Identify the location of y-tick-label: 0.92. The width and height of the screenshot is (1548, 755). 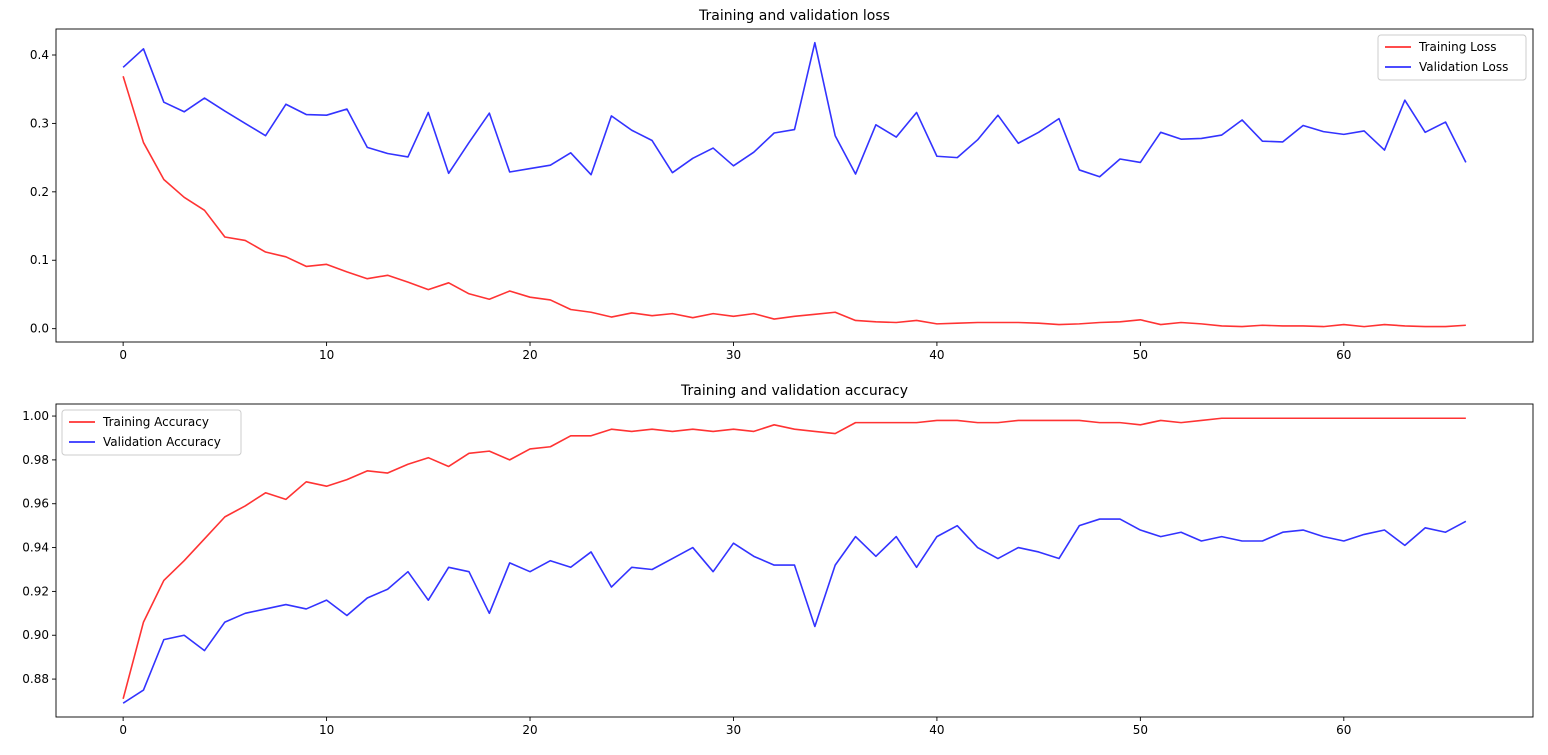
(35, 591).